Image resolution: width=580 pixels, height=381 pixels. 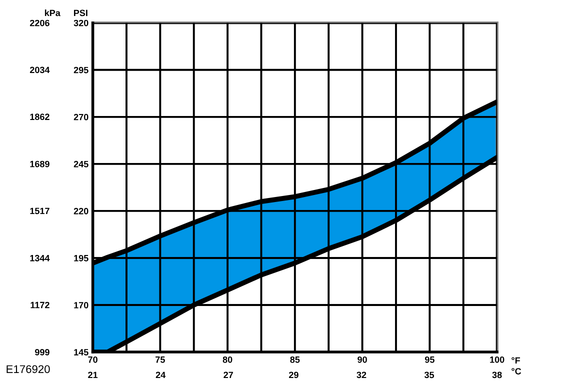 What do you see at coordinates (93, 359) in the screenshot?
I see `x-tick-label: 70` at bounding box center [93, 359].